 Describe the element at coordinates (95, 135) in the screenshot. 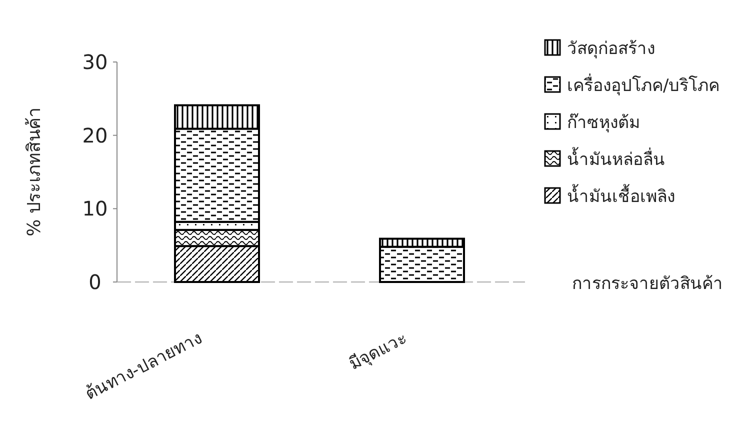

I see `y-tick-label: 20` at that location.